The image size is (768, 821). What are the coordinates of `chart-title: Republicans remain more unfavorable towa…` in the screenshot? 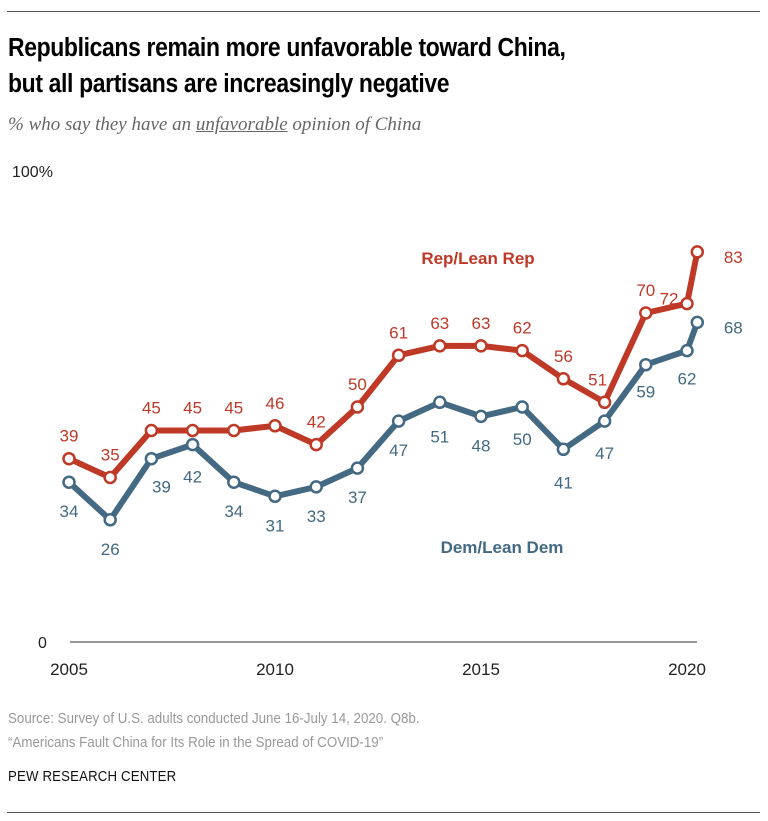 It's located at (386, 66).